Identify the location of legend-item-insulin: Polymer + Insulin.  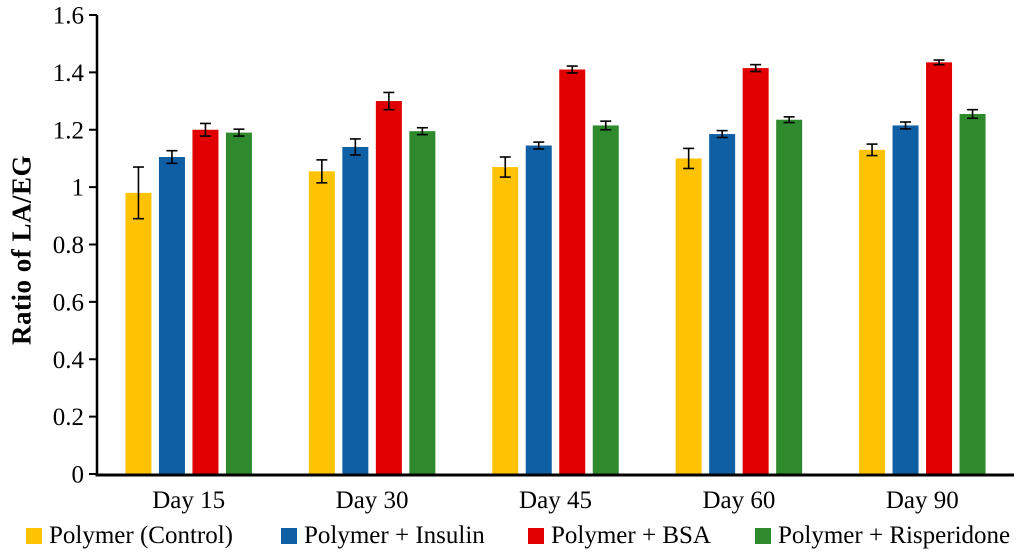
(383, 536).